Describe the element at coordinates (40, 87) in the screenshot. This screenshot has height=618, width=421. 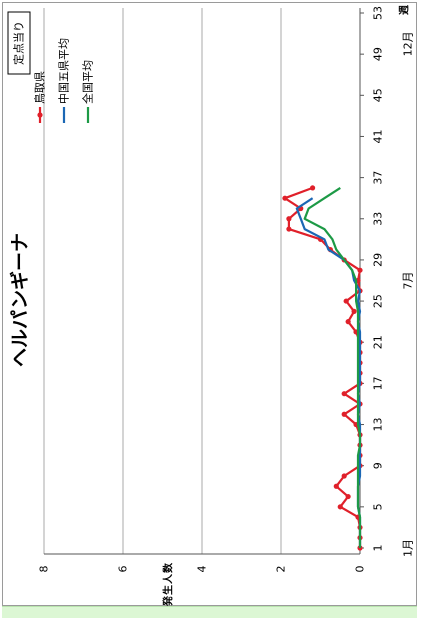
I see `legend-label-0: 鳥取県` at that location.